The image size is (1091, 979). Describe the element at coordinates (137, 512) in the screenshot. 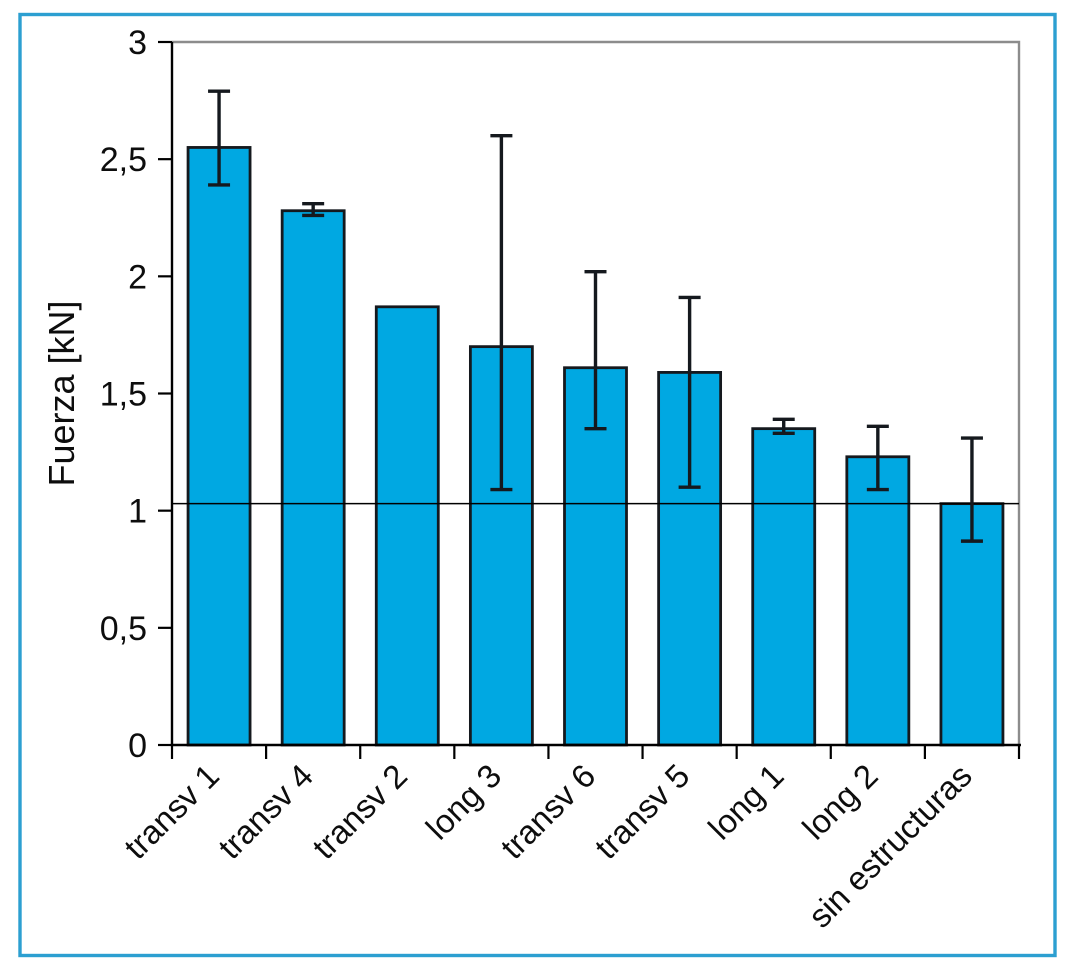

I see `y-tick-label: 1` at that location.